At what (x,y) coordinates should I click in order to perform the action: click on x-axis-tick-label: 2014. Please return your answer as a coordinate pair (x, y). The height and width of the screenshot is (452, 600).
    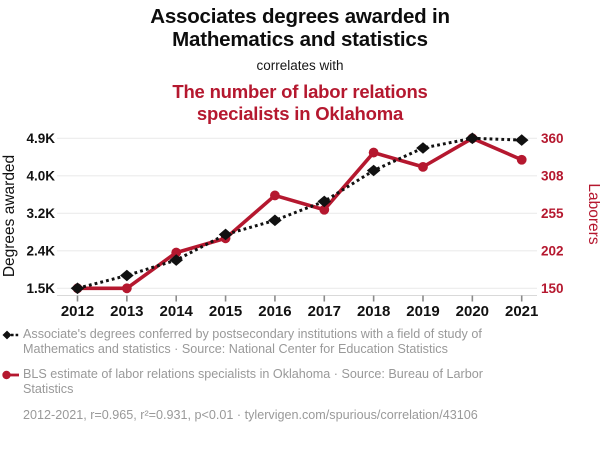
    Looking at the image, I should click on (177, 311).